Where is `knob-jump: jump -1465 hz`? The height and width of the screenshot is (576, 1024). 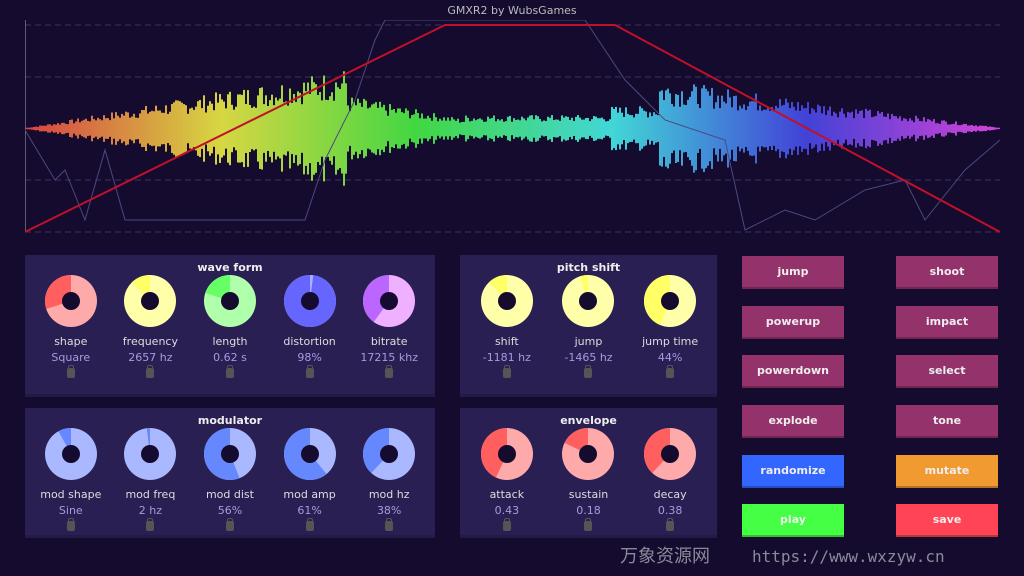 knob-jump: jump -1465 hz is located at coordinates (588, 325).